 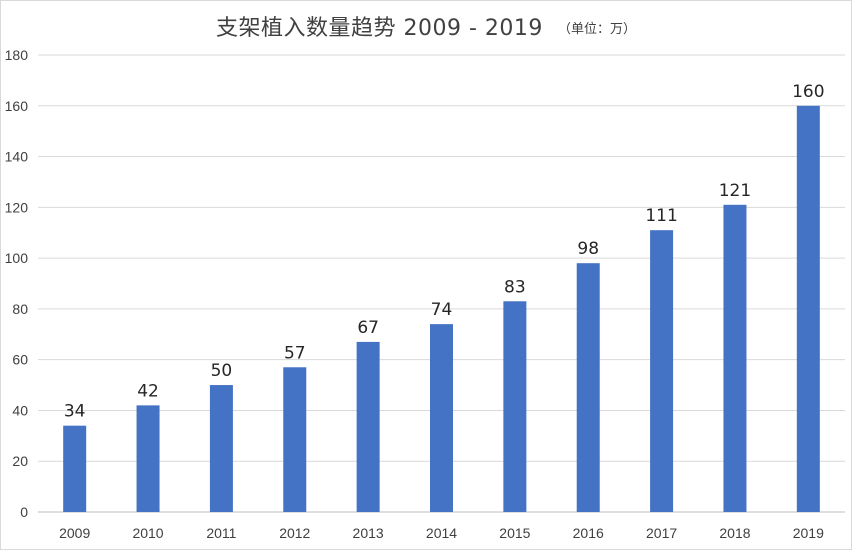 What do you see at coordinates (368, 328) in the screenshot?
I see `data-label: 67` at bounding box center [368, 328].